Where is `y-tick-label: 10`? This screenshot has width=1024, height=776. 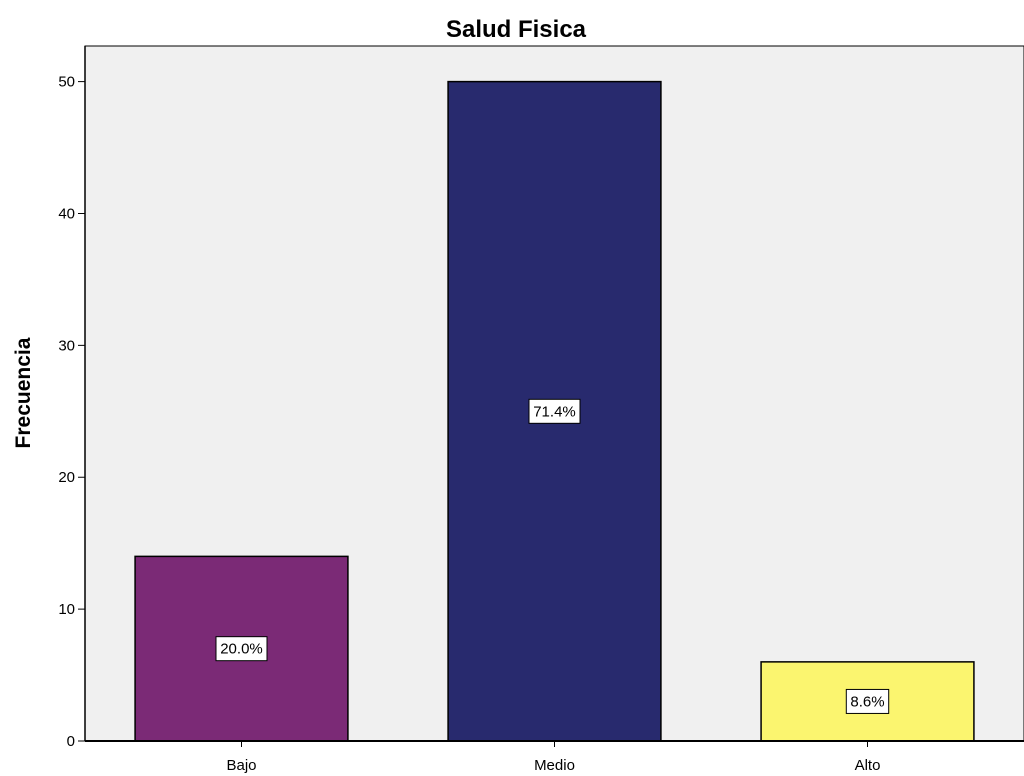
y-tick-label: 10 is located at coordinates (66, 609).